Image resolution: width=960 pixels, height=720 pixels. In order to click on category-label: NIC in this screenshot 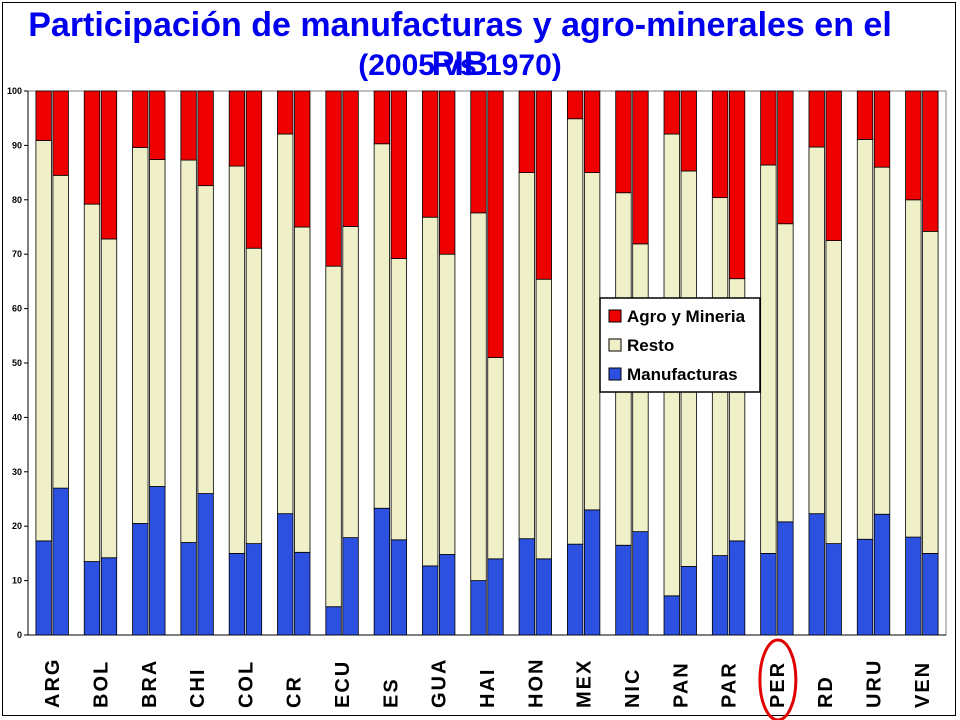, I will do `click(633, 688)`.